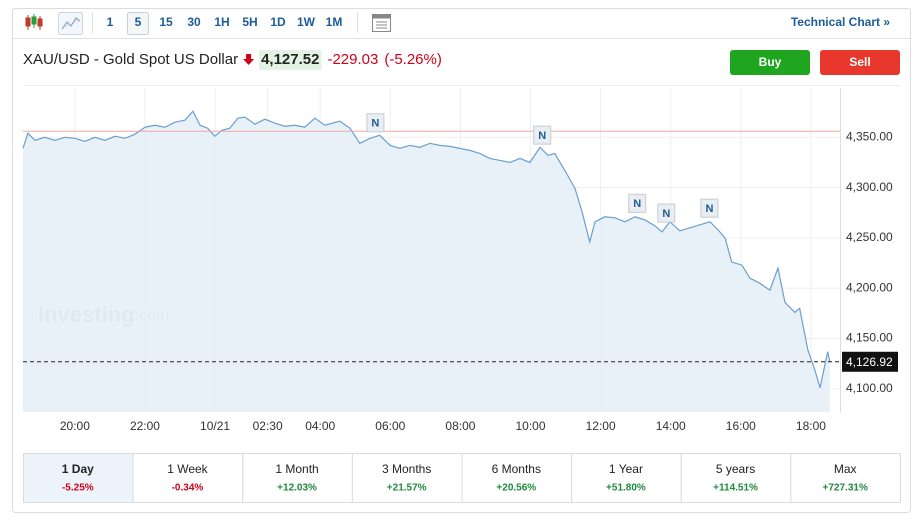 Image resolution: width=923 pixels, height=524 pixels. Describe the element at coordinates (296, 469) in the screenshot. I see `period-label: 1 Month` at that location.